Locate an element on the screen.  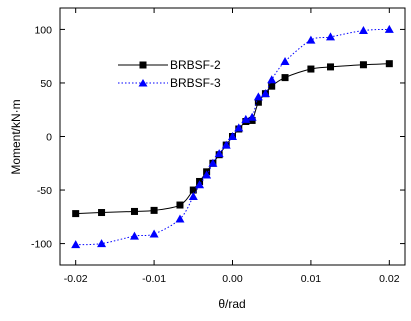
legend-label-brbsf-3: BRBSF-3 is located at coordinates (195, 83).